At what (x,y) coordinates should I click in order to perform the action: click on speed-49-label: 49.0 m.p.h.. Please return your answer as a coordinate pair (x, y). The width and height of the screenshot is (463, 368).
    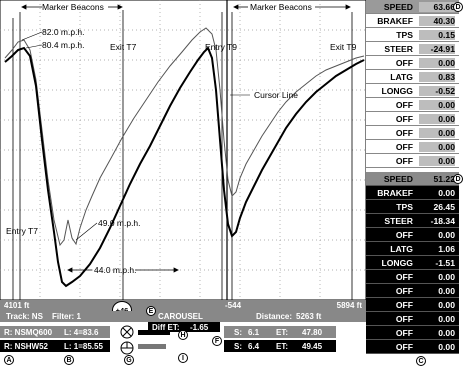
    Looking at the image, I should click on (119, 223).